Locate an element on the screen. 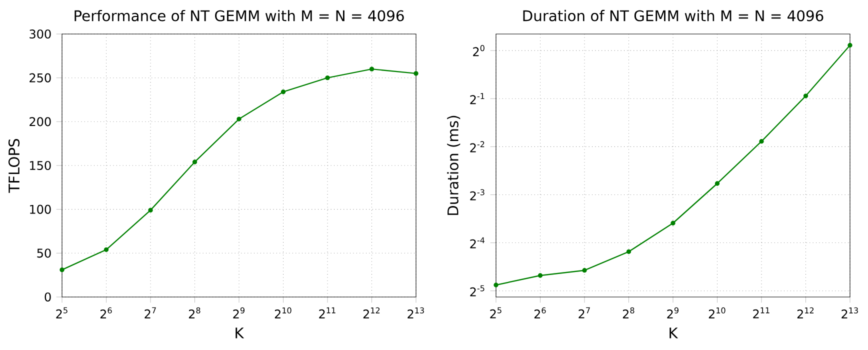 The image size is (868, 350). y-tick-label: 200 is located at coordinates (40, 121).